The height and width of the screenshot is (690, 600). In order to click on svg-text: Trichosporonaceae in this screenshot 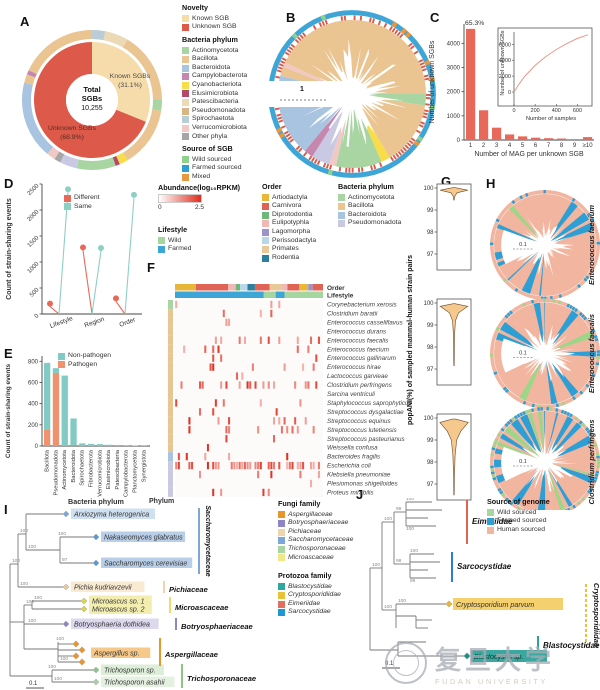, I will do `click(221, 678)`.